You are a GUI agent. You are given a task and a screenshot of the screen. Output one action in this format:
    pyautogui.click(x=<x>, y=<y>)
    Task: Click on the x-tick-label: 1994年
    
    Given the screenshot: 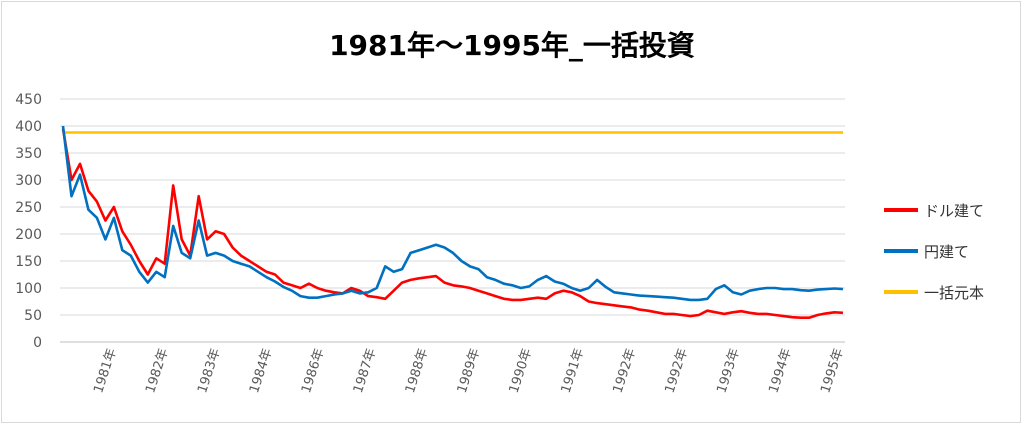 What is the action you would take?
    pyautogui.click(x=780, y=371)
    